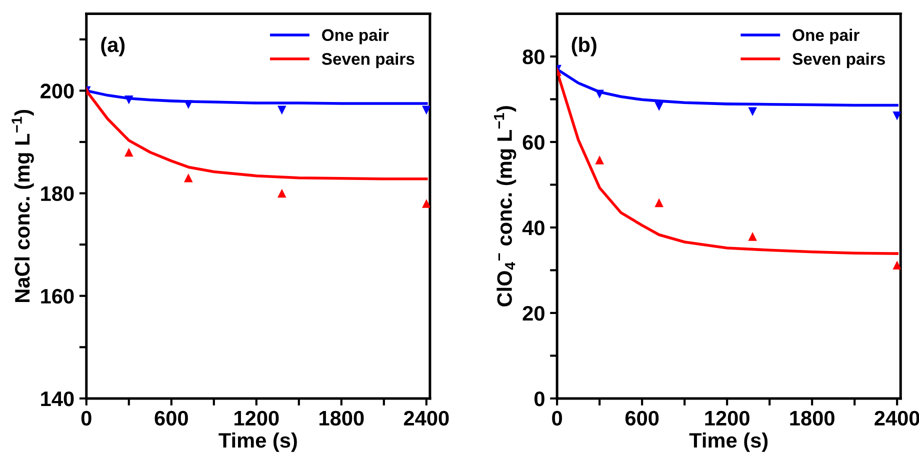 The image size is (919, 458). Describe the element at coordinates (533, 142) in the screenshot. I see `y-tick-label: 60` at that location.